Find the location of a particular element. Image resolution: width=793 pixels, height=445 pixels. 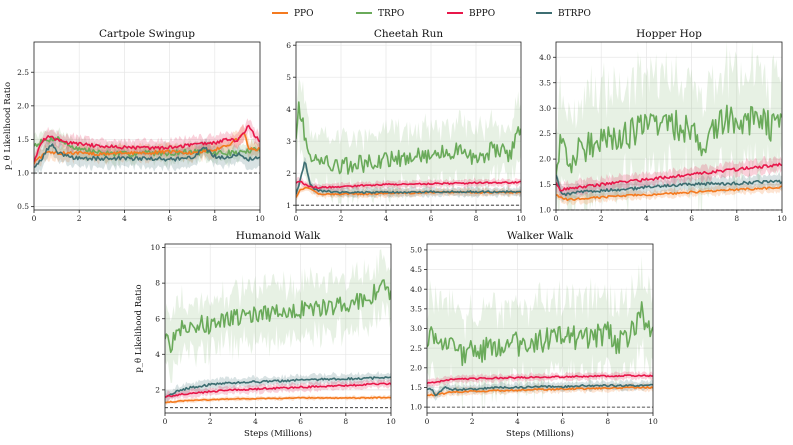

y-axis: 1.0 1.5 2.0 2.5 3.0 3.5 4.0 4.5 5.0 is located at coordinates (418, 328).